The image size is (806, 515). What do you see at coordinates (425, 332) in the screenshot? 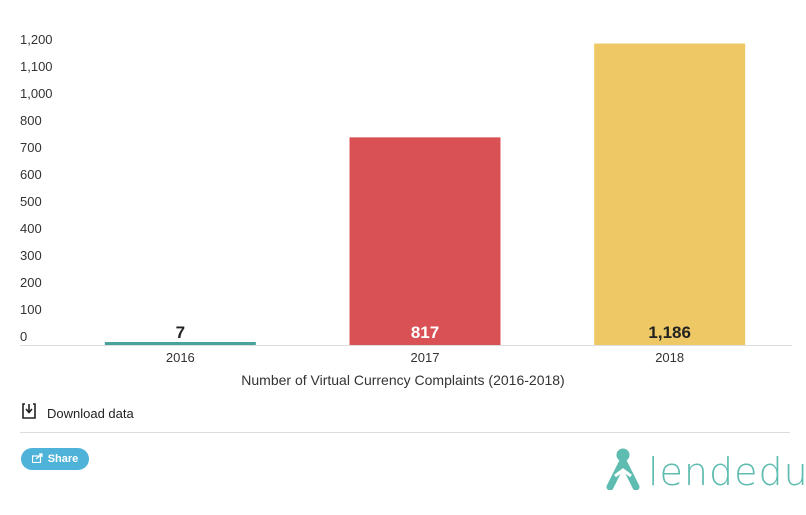
I see `data-label-2017: 817` at bounding box center [425, 332].